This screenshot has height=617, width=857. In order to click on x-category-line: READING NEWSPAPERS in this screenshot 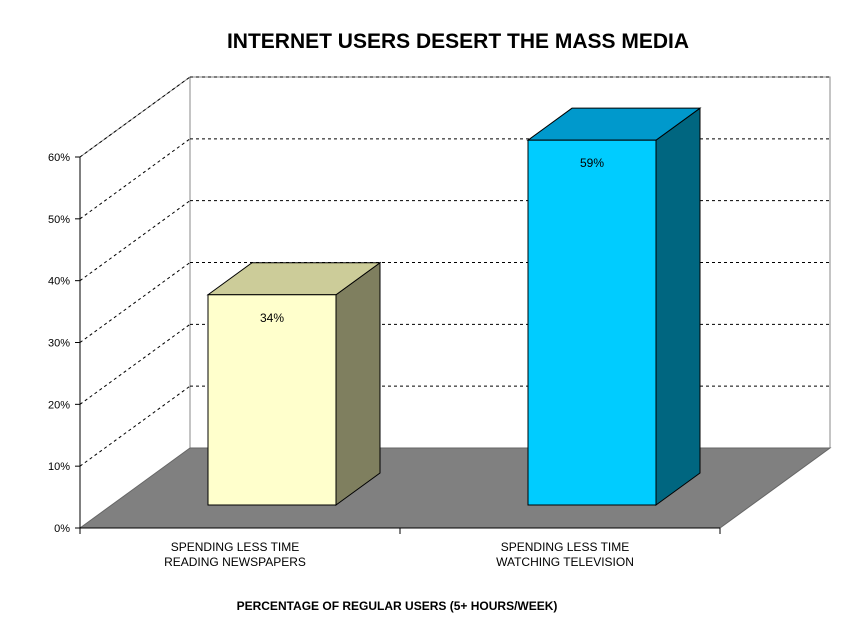, I will do `click(235, 562)`.